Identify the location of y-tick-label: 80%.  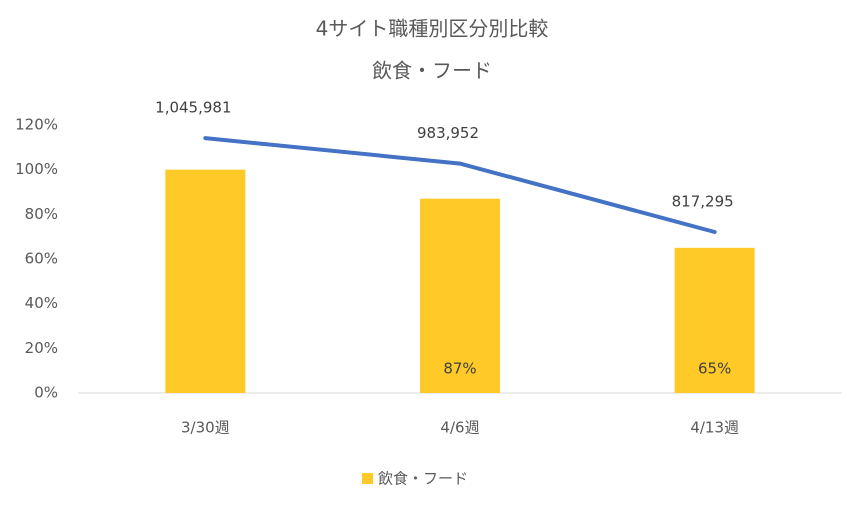
(41, 214).